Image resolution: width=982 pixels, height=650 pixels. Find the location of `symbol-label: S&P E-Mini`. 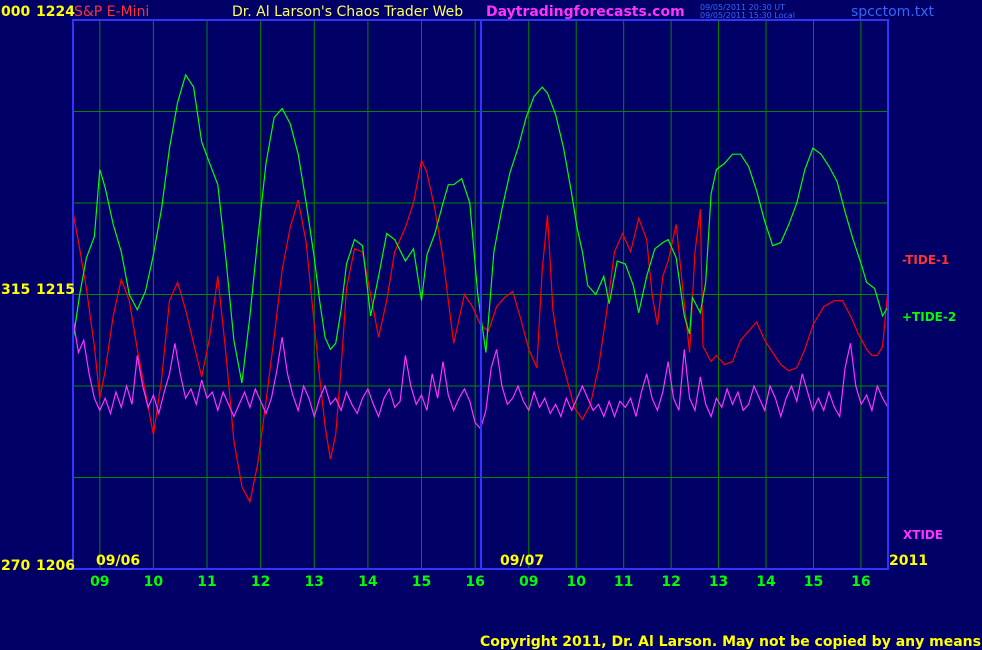

symbol-label: S&P E-Mini is located at coordinates (111, 12).